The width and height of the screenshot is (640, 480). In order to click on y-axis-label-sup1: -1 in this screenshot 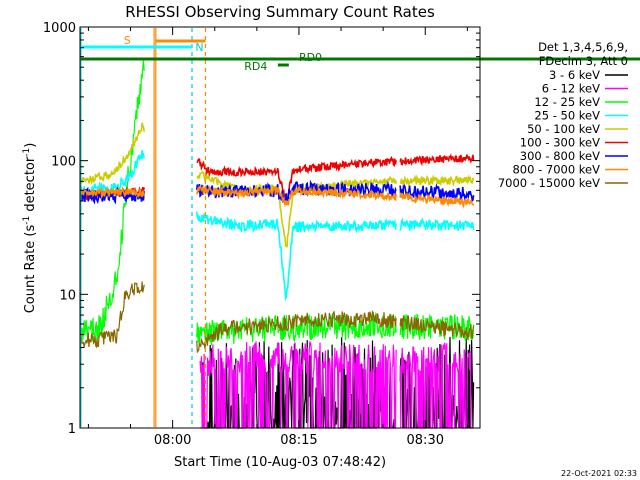, I will do `click(27, 220)`.